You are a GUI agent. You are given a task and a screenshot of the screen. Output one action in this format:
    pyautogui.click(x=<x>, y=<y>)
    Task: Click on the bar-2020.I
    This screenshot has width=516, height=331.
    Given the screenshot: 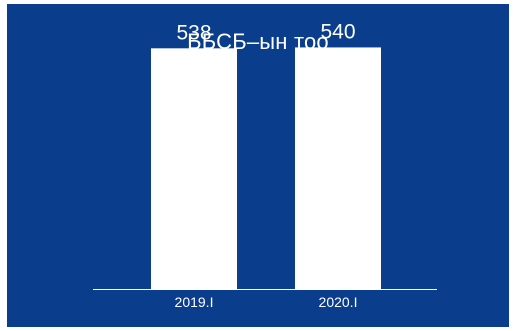 What is the action you would take?
    pyautogui.click(x=338, y=168)
    